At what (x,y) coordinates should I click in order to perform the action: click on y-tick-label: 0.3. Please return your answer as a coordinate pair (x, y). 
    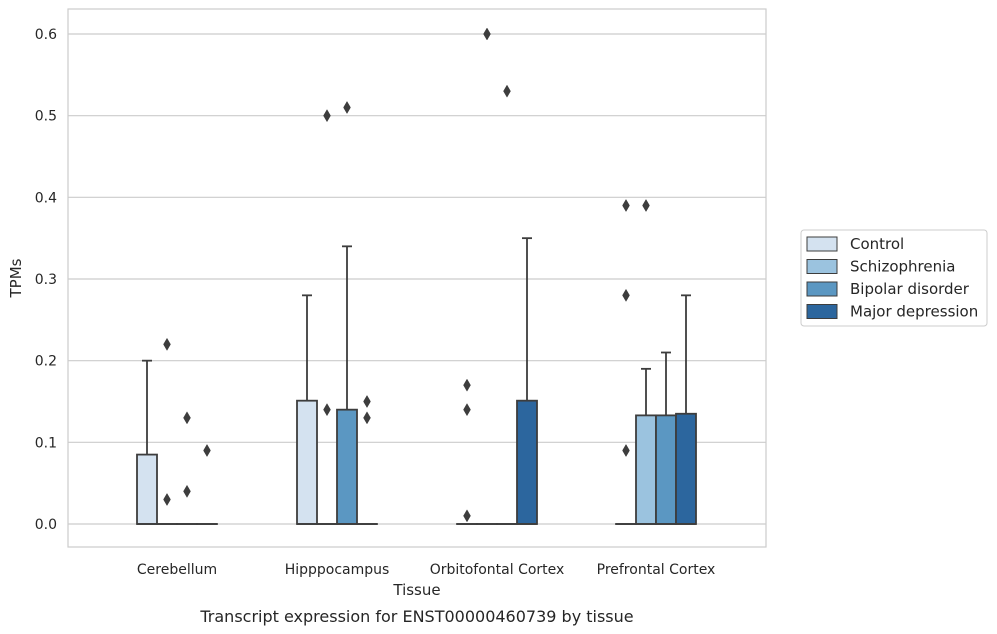
    Looking at the image, I should click on (46, 280).